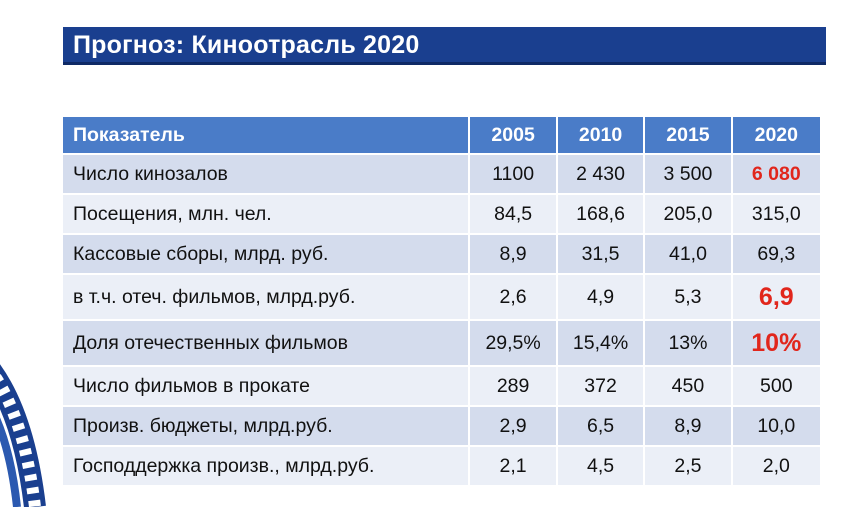 The width and height of the screenshot is (842, 507). I want to click on highlight-value: 6 080, so click(776, 173).